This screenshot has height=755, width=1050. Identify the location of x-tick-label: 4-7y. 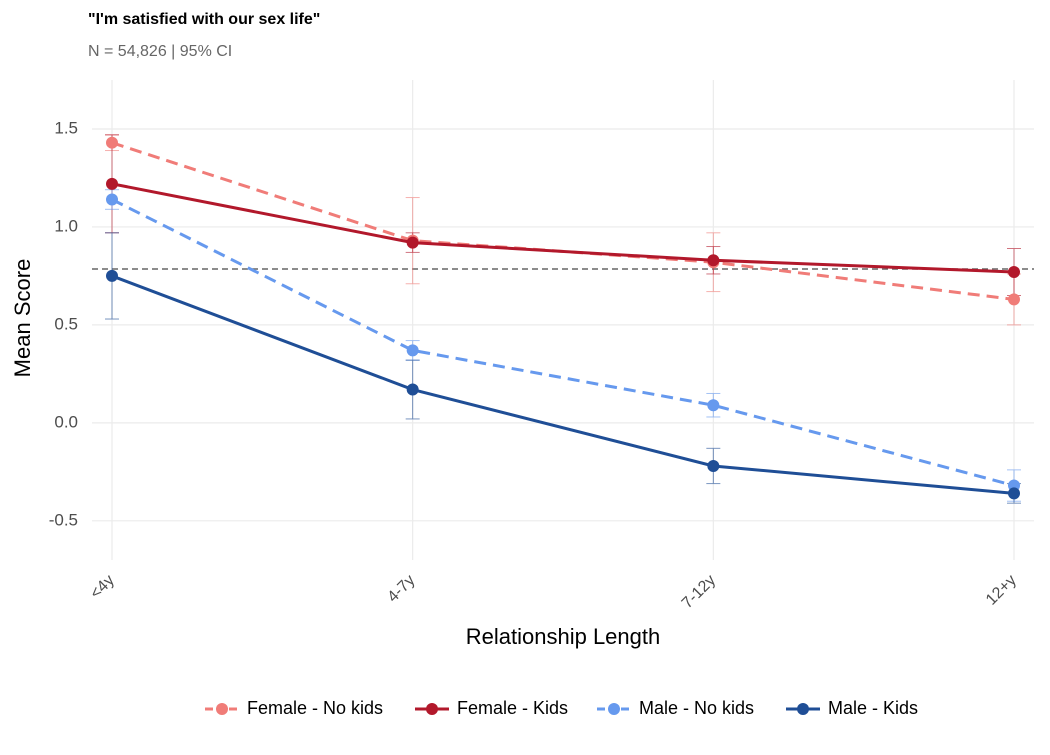
(401, 589).